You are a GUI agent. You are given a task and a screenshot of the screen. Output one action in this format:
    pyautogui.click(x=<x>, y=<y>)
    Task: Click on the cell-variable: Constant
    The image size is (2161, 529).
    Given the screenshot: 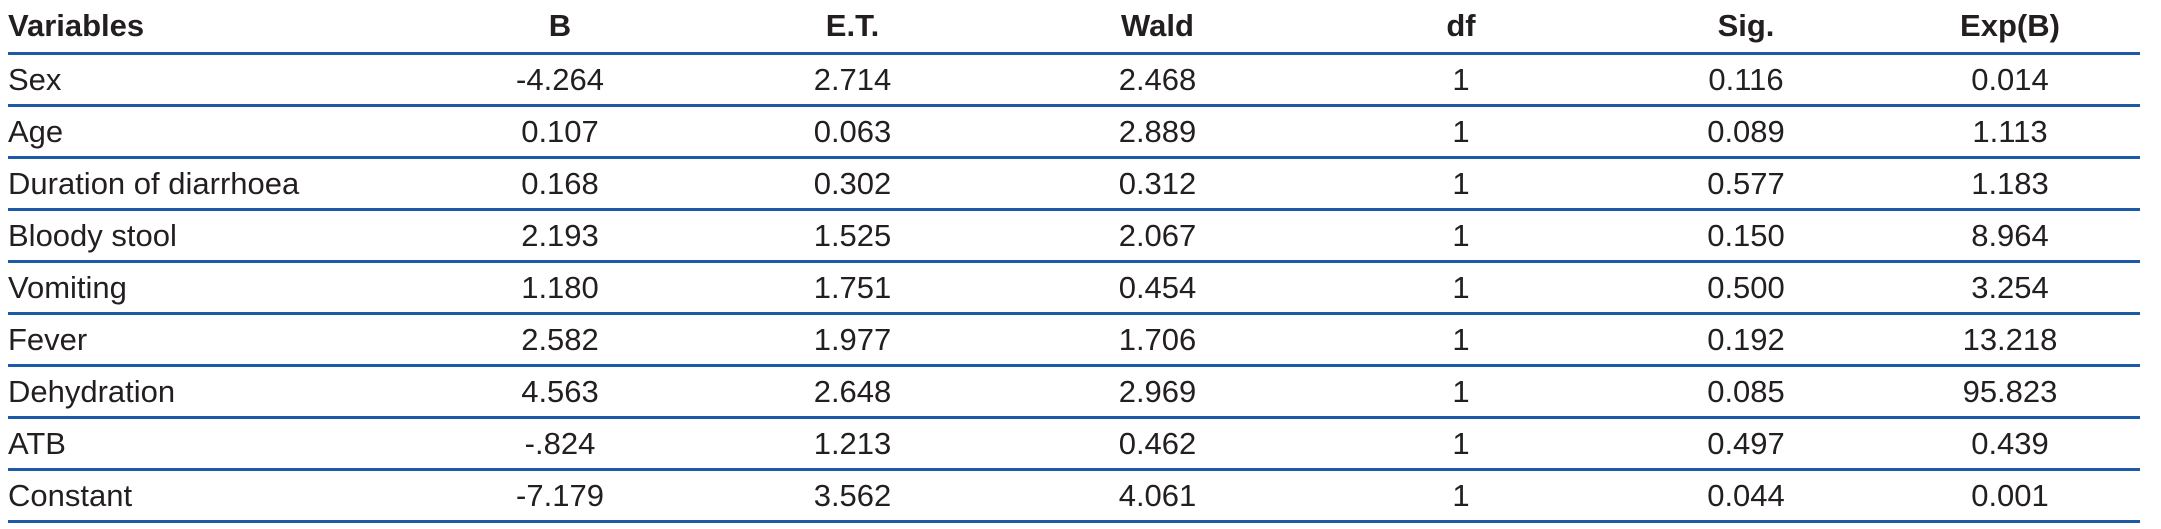 What is the action you would take?
    pyautogui.click(x=214, y=496)
    